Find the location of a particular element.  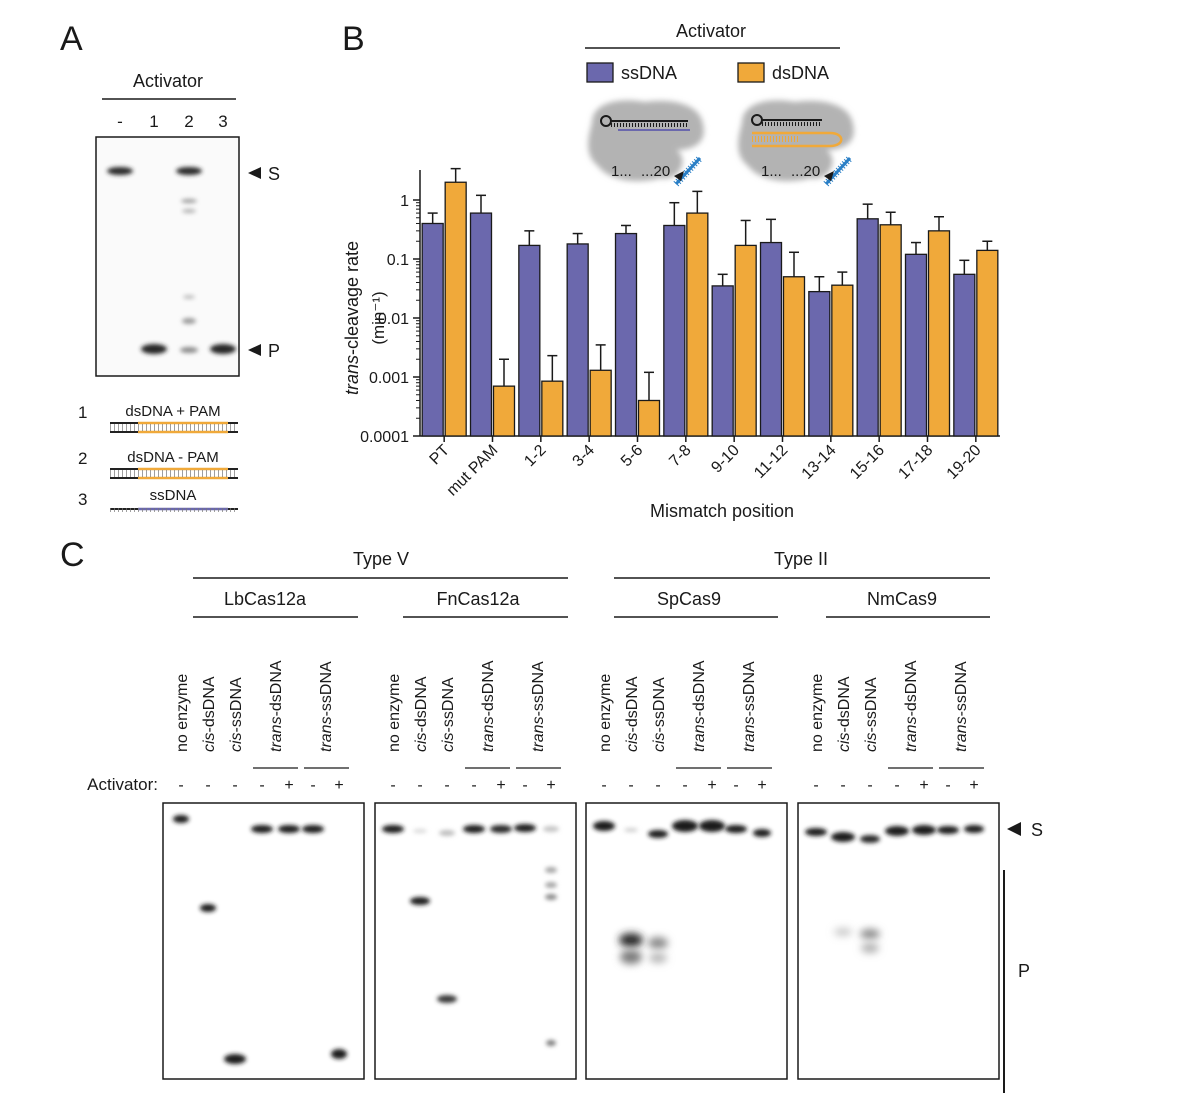

legend-swatch-ssdna is located at coordinates (600, 72).